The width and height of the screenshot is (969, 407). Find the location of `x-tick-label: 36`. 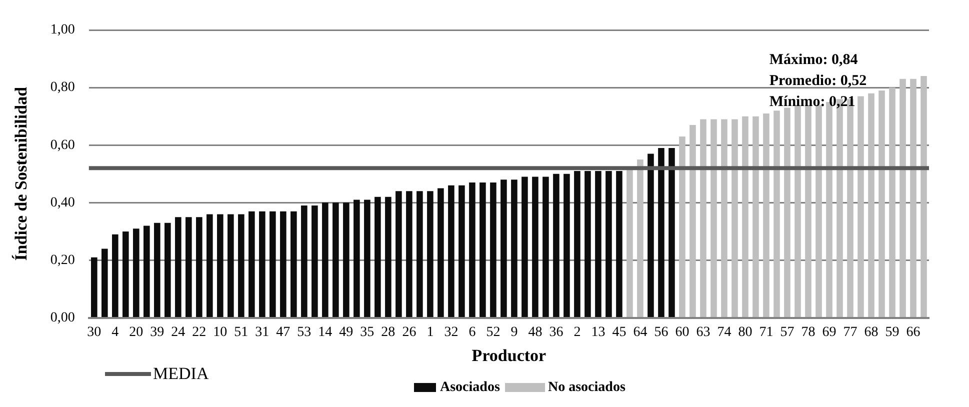

x-tick-label: 36 is located at coordinates (556, 332).